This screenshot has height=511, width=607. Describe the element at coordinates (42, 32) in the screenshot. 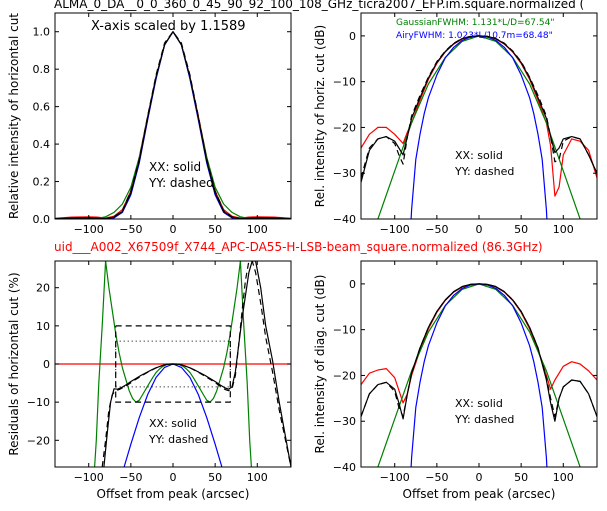

I see `y-tick-label: 1.0` at that location.